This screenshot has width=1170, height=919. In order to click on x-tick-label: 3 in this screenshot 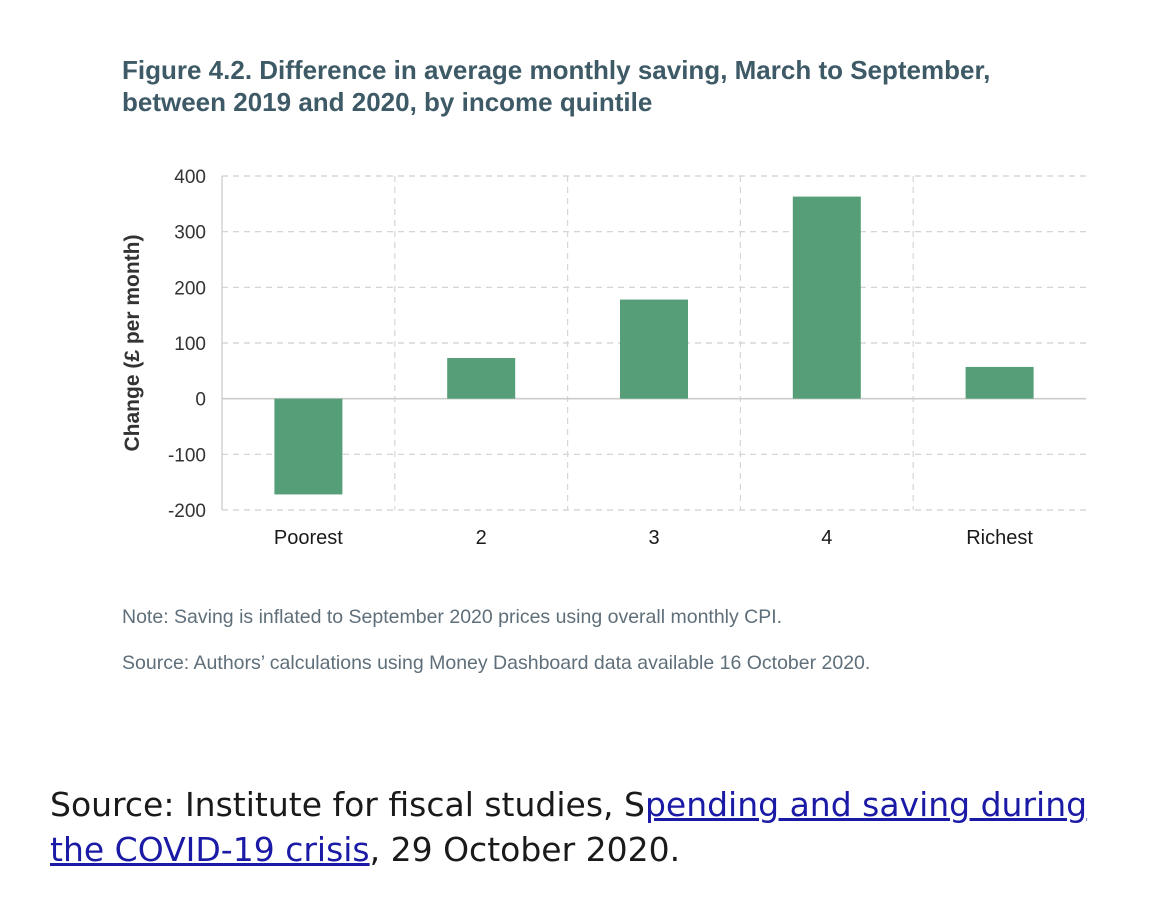, I will do `click(653, 538)`.